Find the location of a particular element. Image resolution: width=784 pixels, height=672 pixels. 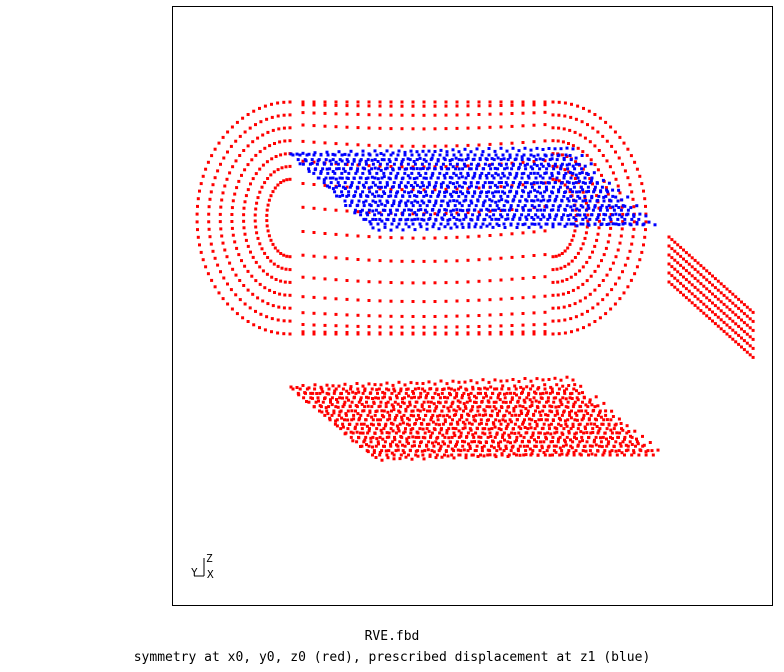

file-name-label: RVE.fbd is located at coordinates (392, 636).